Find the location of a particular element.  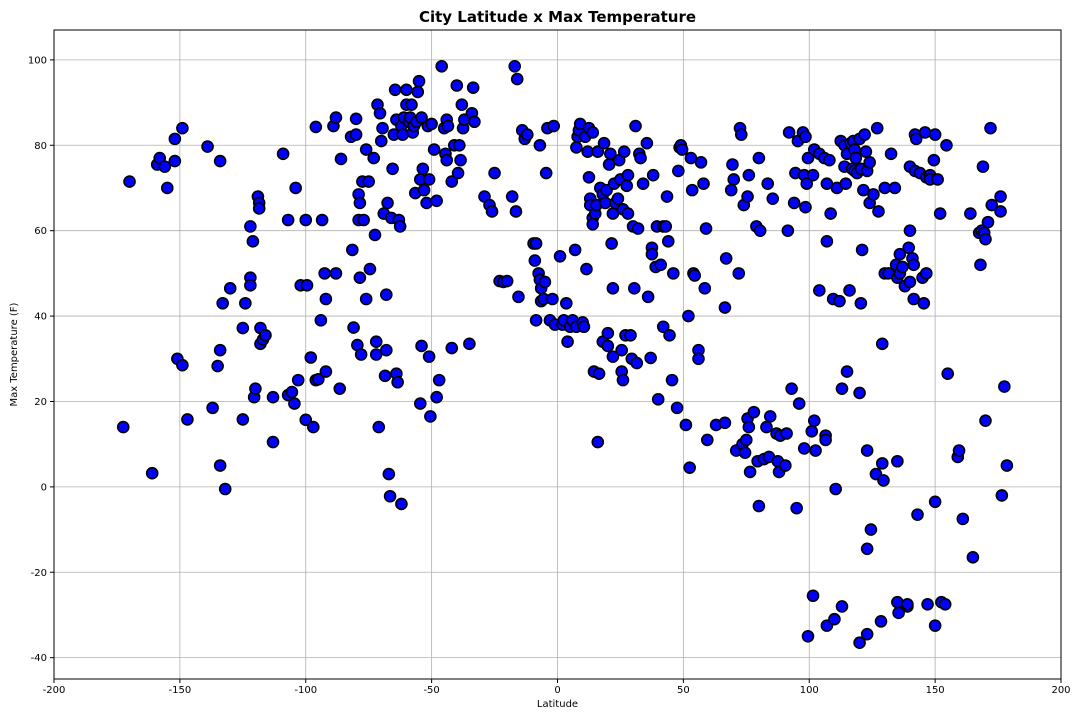

y-tick-label: 40 is located at coordinates (40, 317).